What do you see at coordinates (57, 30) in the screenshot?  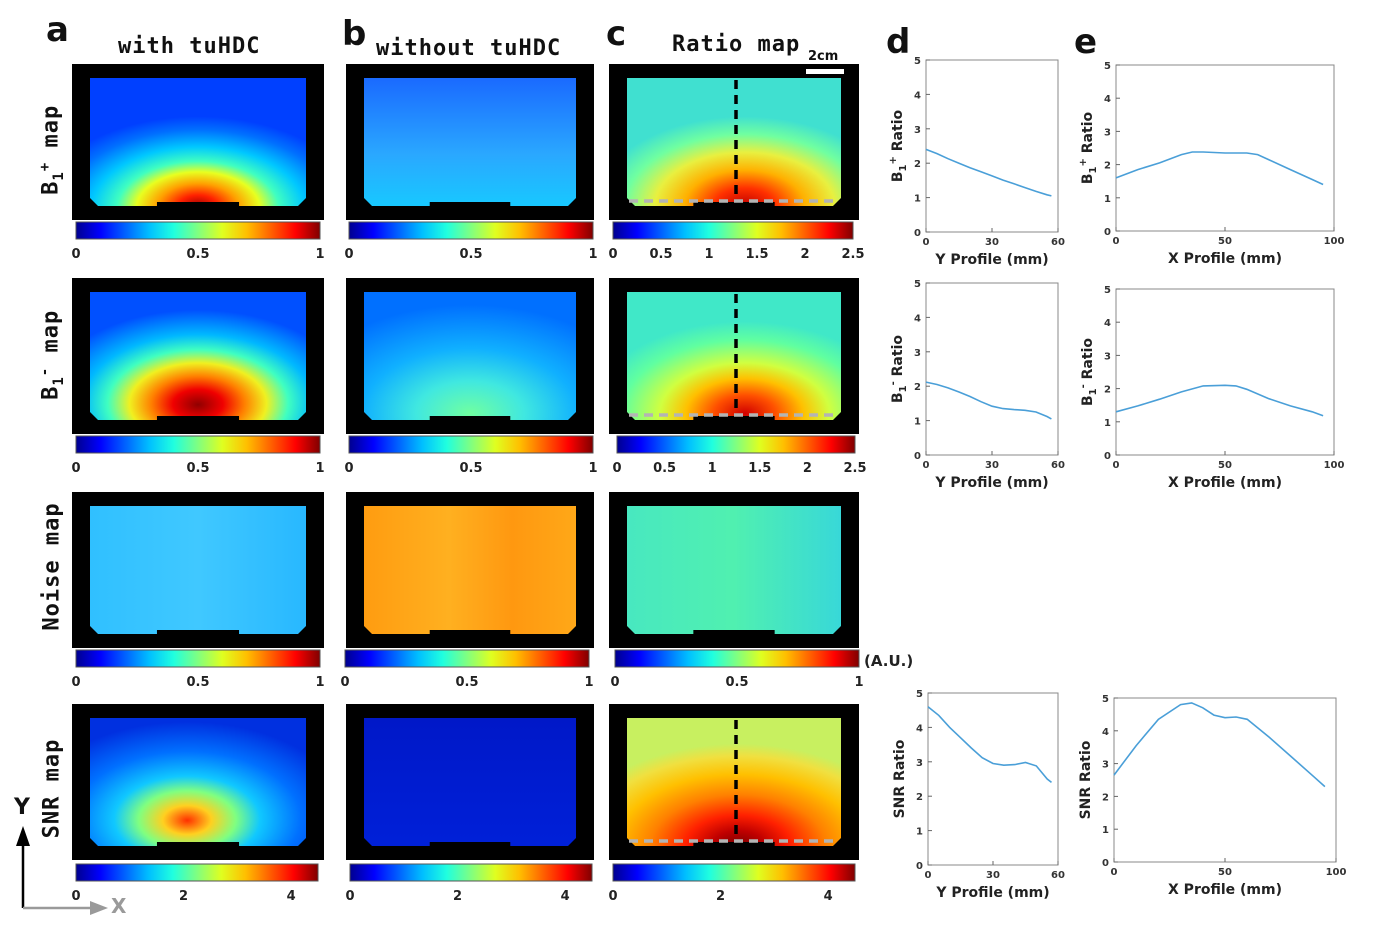 I see `panel-letter-a: a` at bounding box center [57, 30].